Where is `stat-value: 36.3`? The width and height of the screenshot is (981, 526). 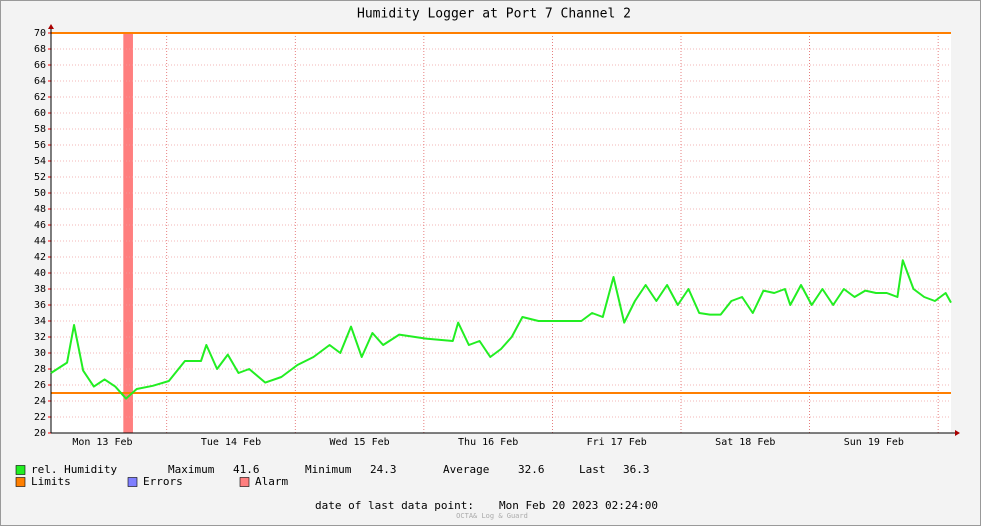 stat-value: 36.3 is located at coordinates (636, 469).